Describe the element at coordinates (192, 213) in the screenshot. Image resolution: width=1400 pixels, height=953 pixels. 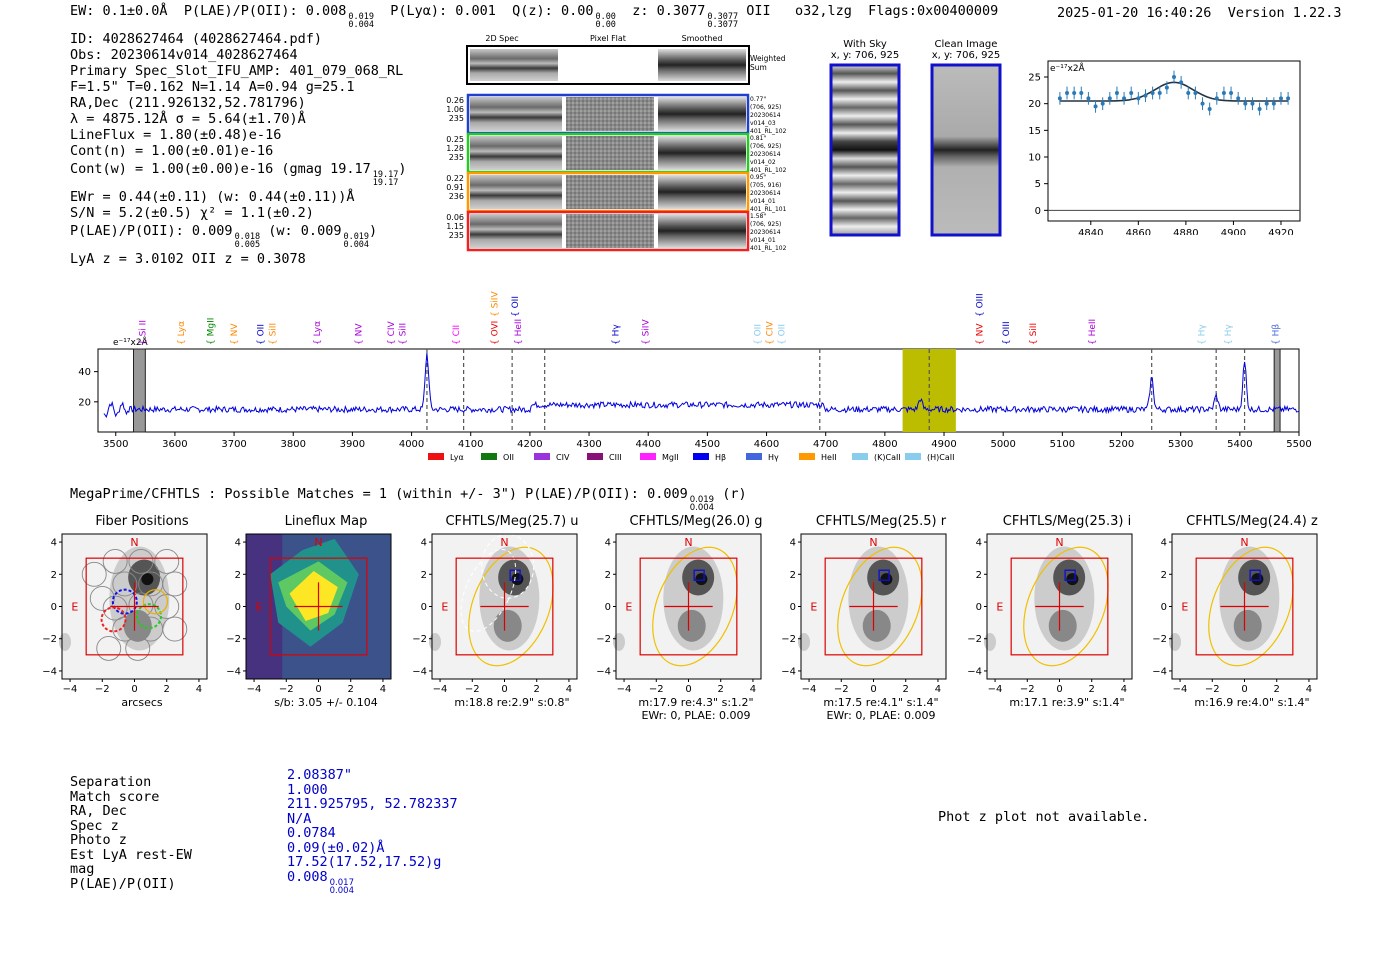
I see `info-sn: S/N = 5.2(±0.5) χ² = 1.1(±0.2)` at that location.